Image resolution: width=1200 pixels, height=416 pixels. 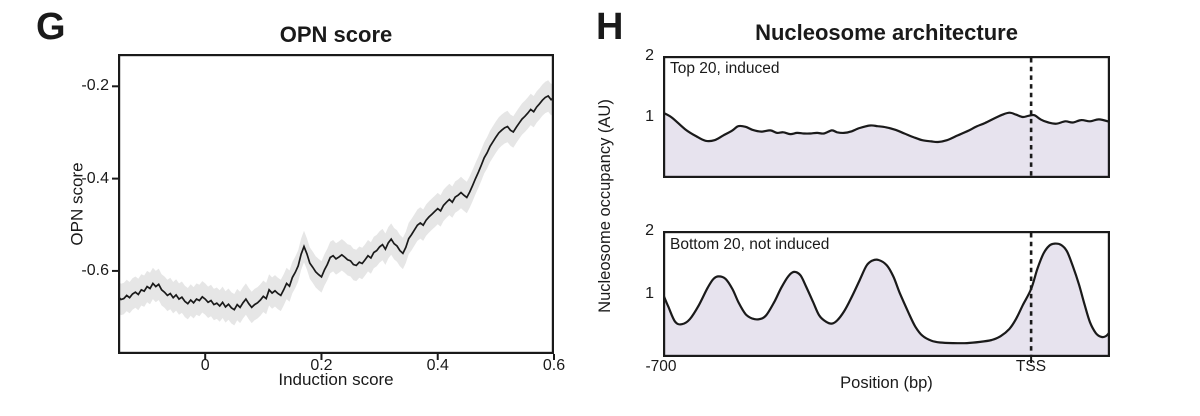 I want to click on g-y-tick-label: -0.2, so click(x=95, y=86).